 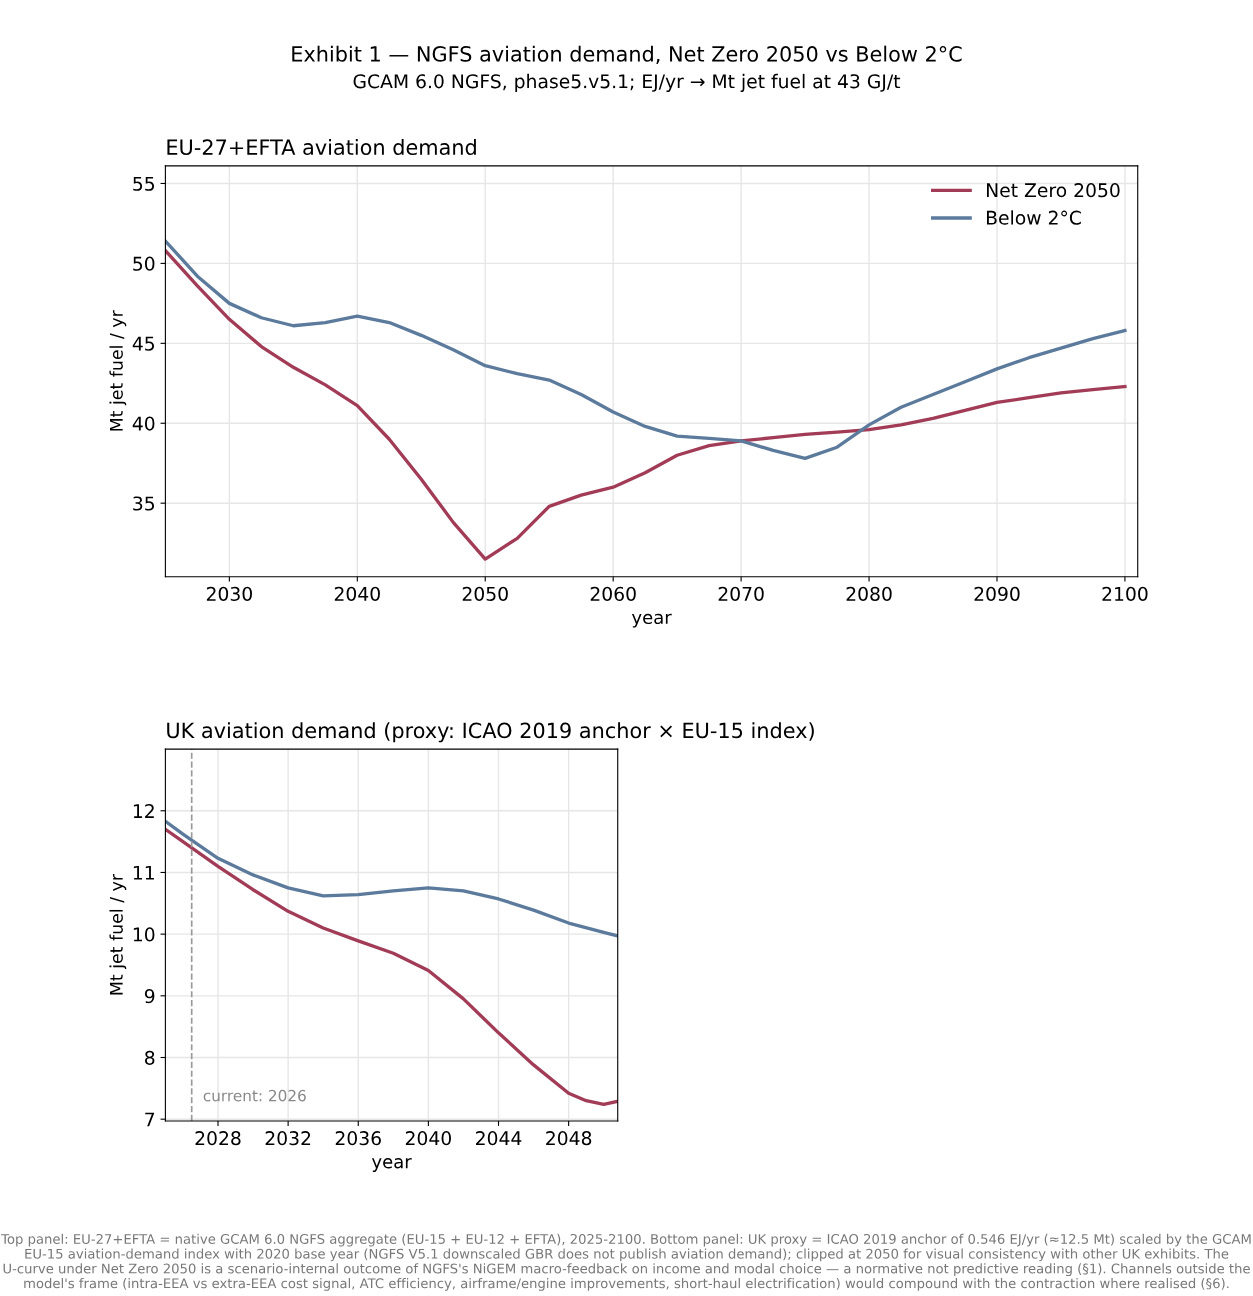 What do you see at coordinates (627, 83) in the screenshot?
I see `text: GCAM 6.0 NGFS, phase5.v5.1; EJ/yr → Mt jet fuel at 43 GJ/t` at bounding box center [627, 83].